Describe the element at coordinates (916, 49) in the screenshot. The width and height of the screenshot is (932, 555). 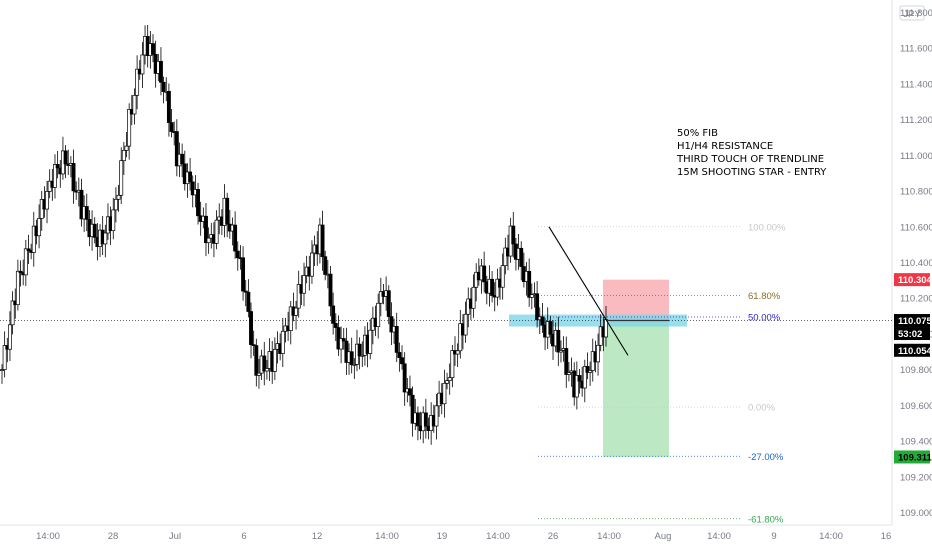
I see `price-tick-label: 111.600` at that location.